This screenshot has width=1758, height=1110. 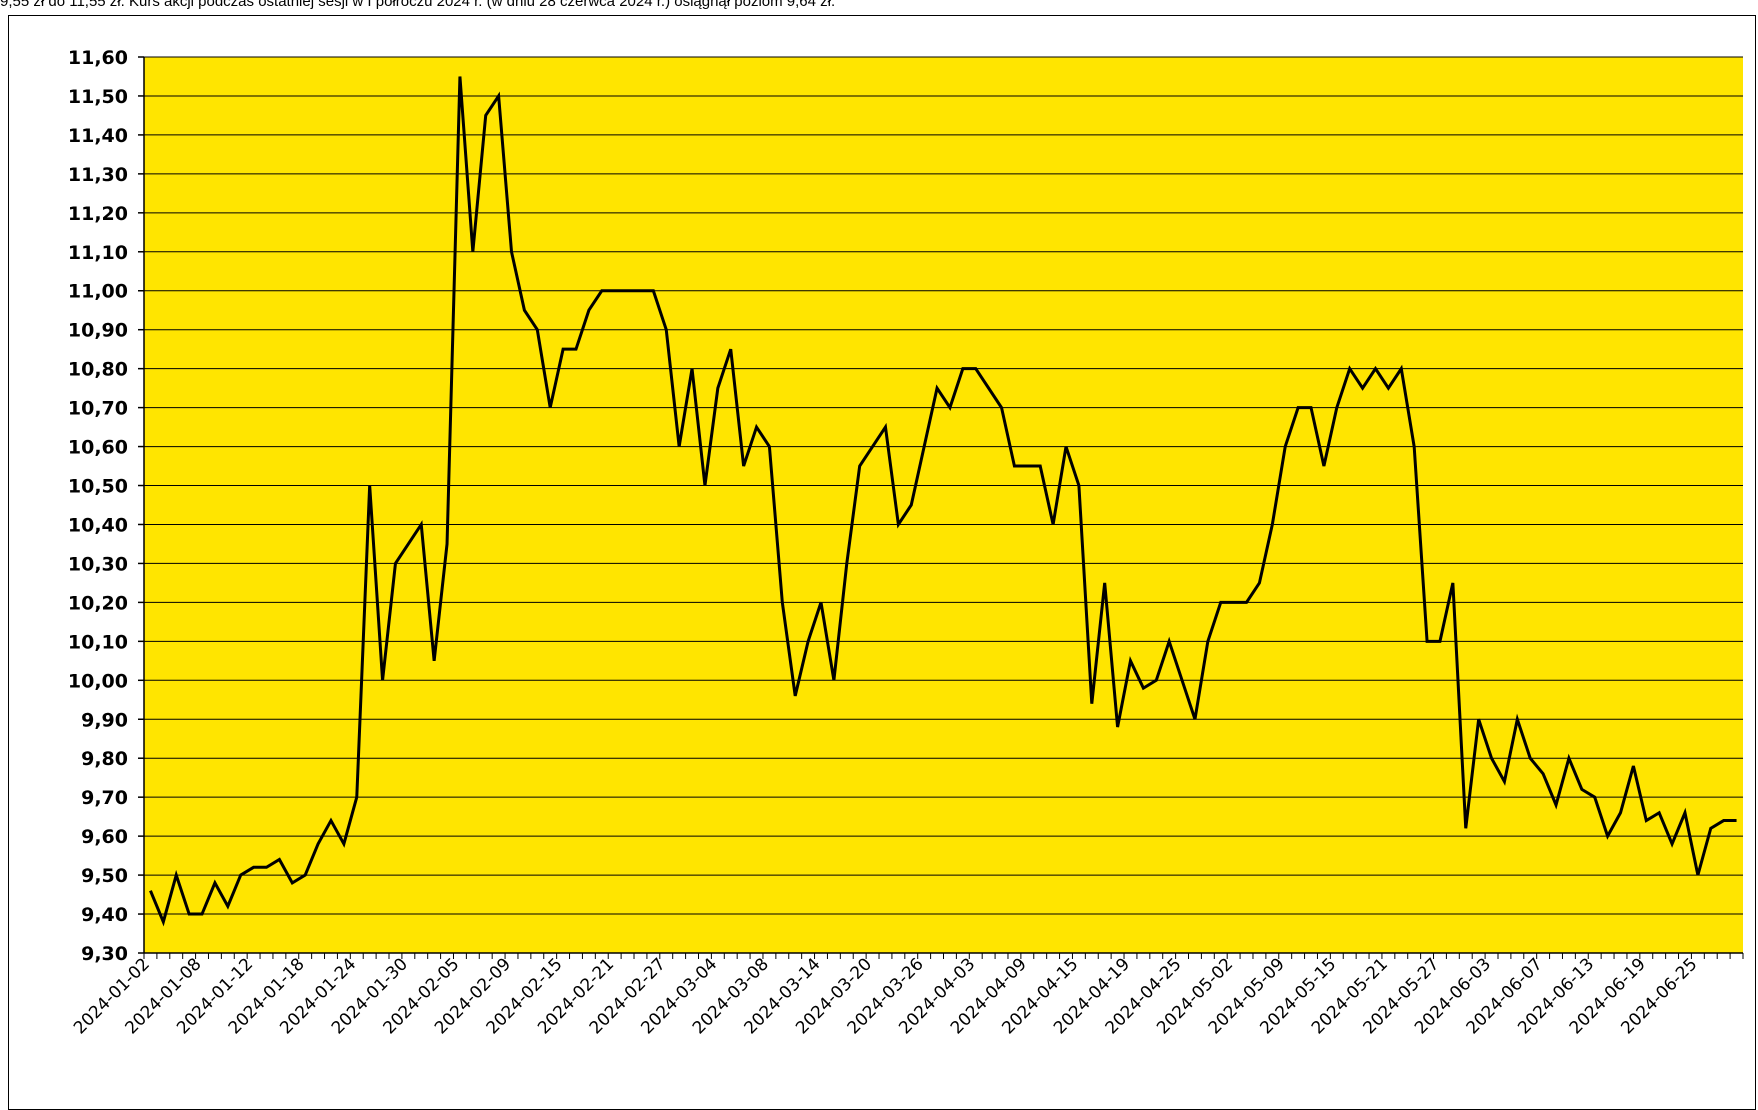 I want to click on y-tick-label: 10,60, so click(x=98, y=448).